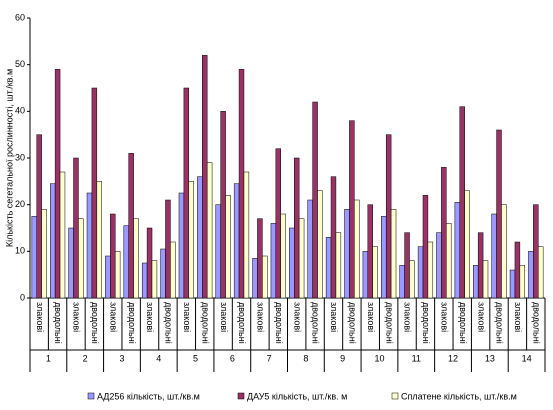  I want to click on group-label: 13, so click(490, 358).